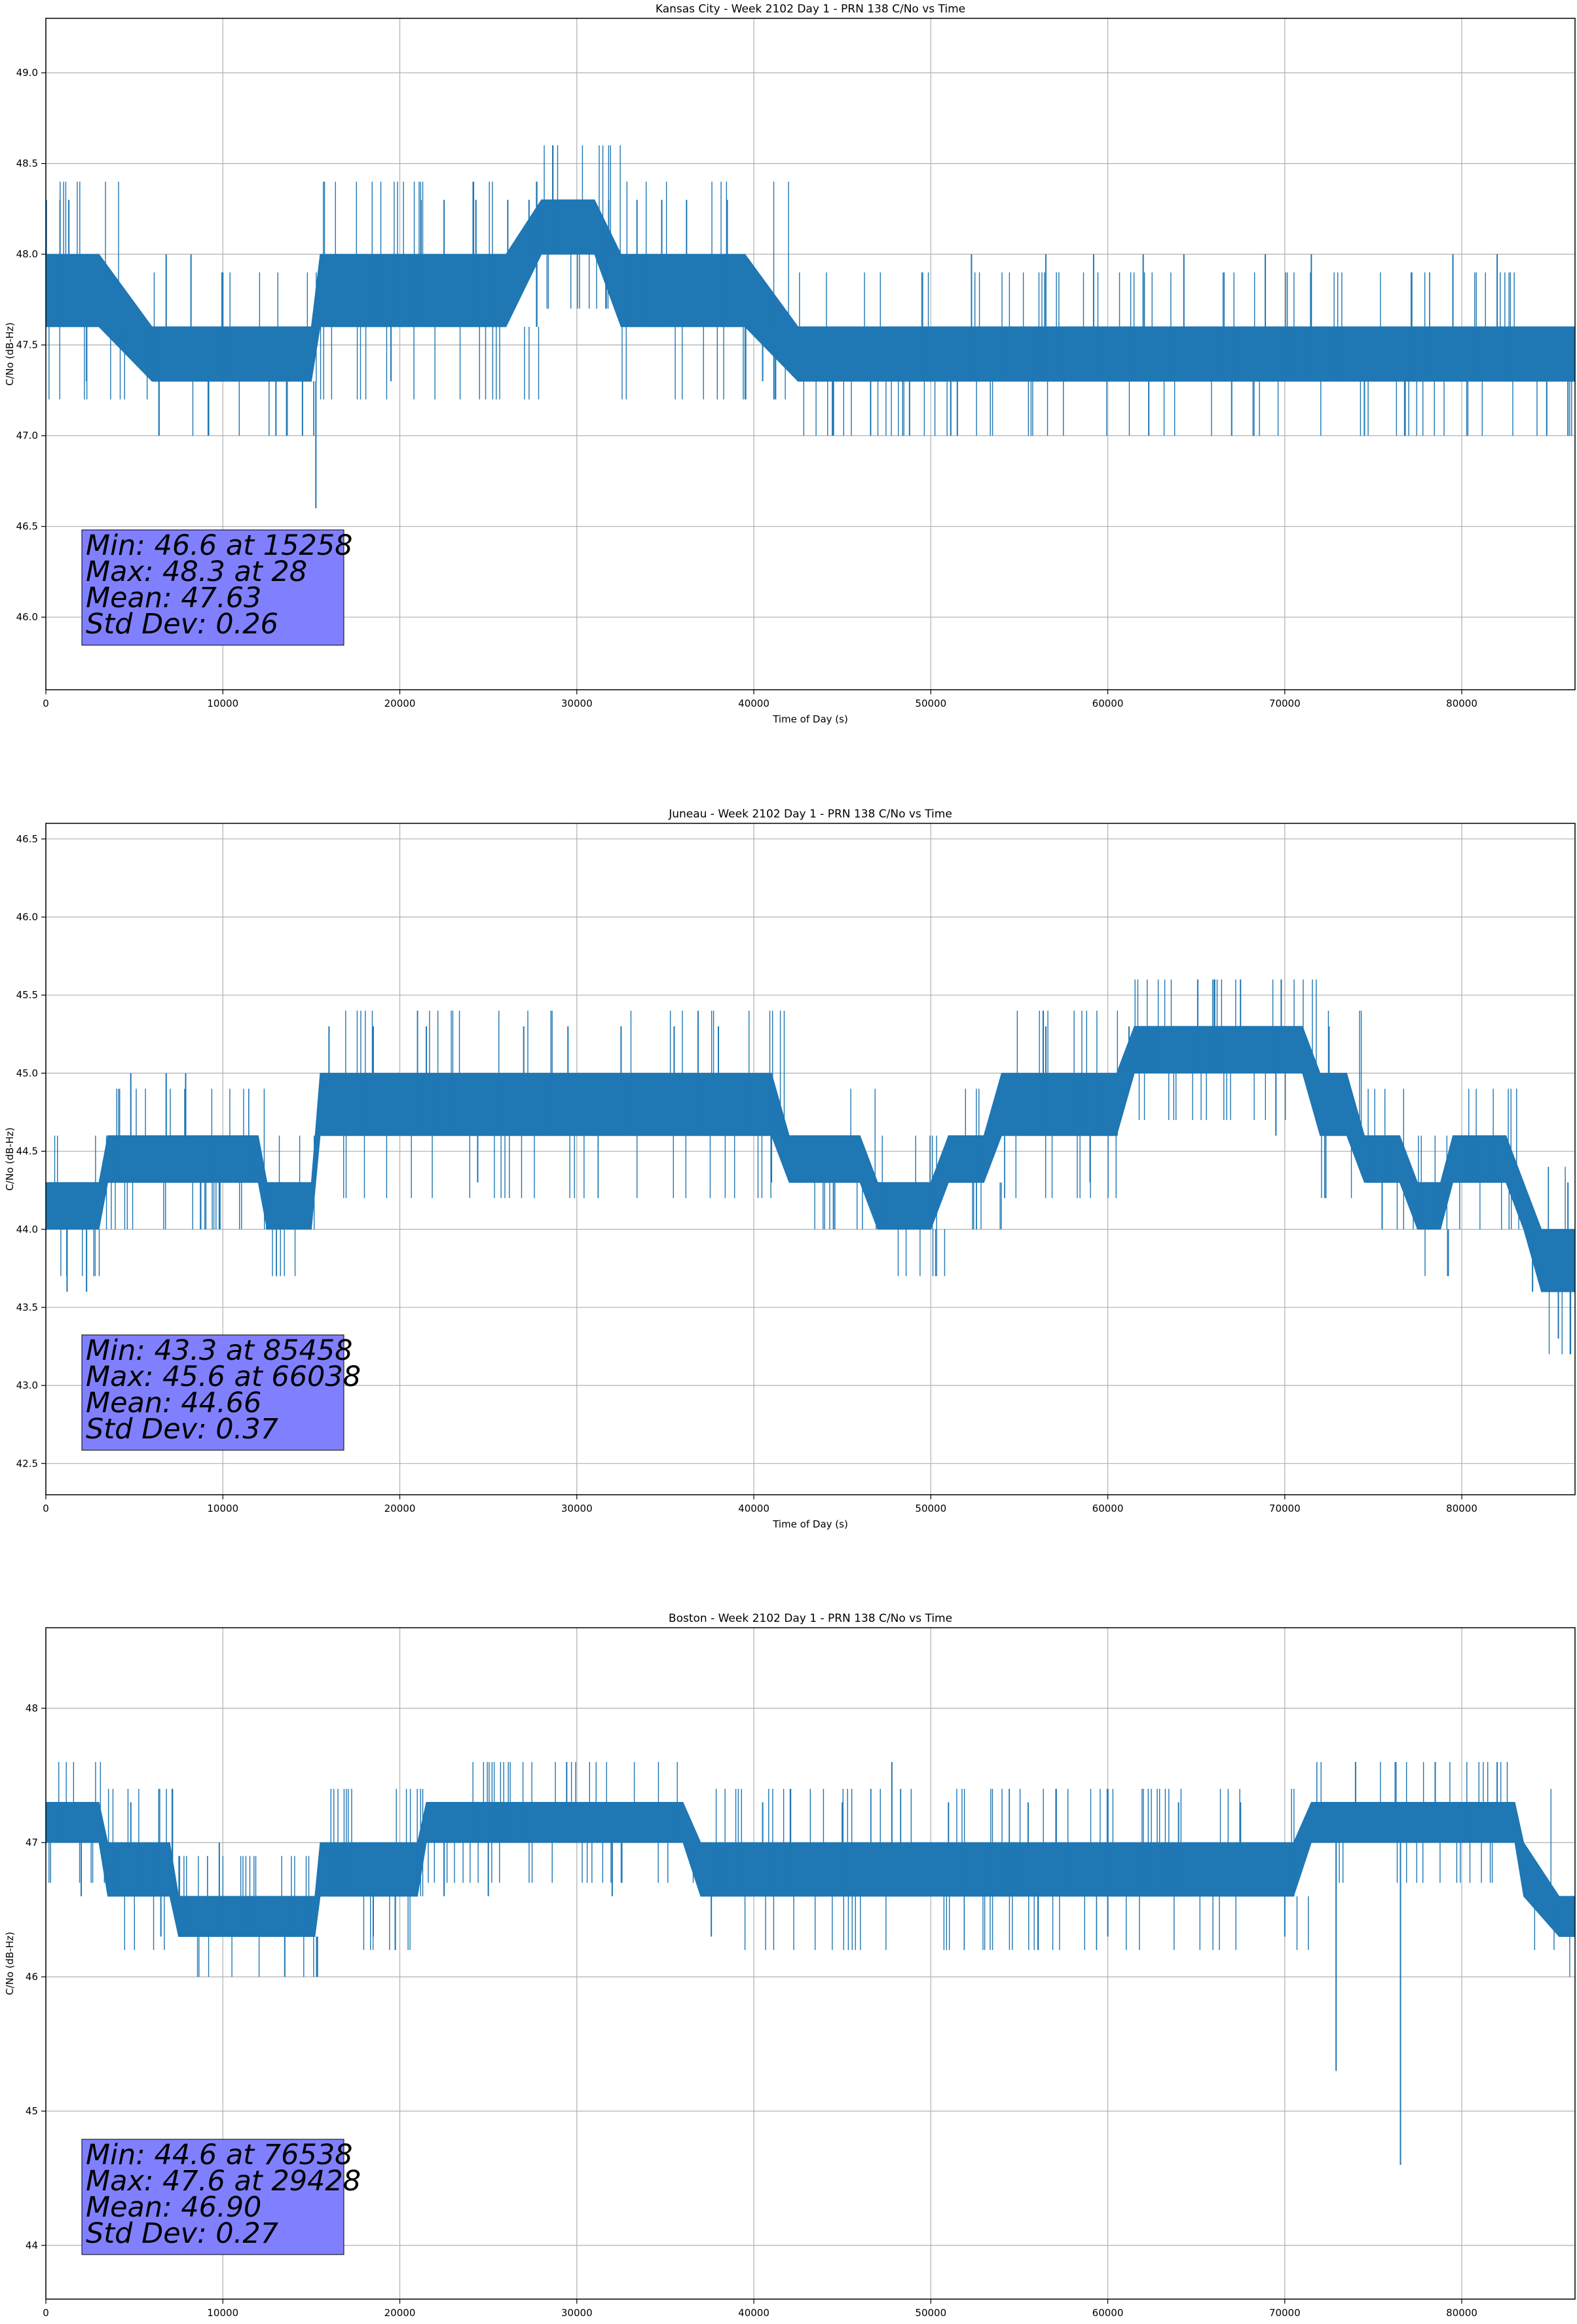 This screenshot has height=2324, width=1577. Describe the element at coordinates (32, 2245) in the screenshot. I see `y-tick-label: 44` at that location.